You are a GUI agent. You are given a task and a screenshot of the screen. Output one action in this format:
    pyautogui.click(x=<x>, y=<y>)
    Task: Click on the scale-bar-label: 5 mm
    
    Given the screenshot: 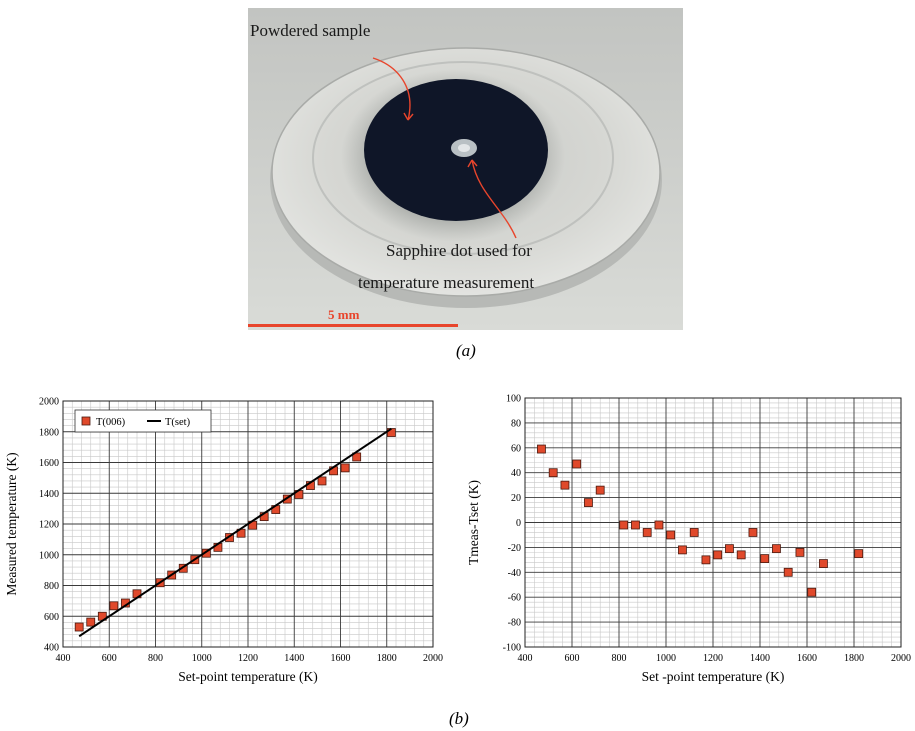 What is the action you would take?
    pyautogui.click(x=344, y=314)
    